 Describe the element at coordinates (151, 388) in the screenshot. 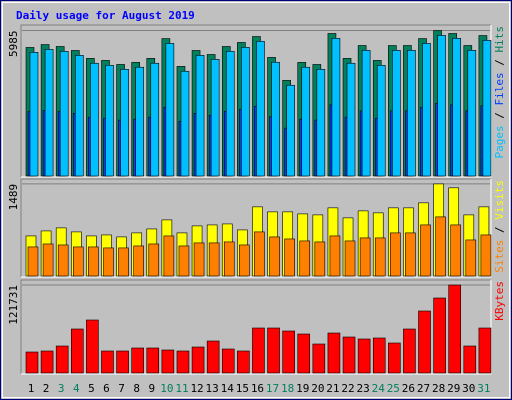

I see `x-tick-label: 9` at that location.